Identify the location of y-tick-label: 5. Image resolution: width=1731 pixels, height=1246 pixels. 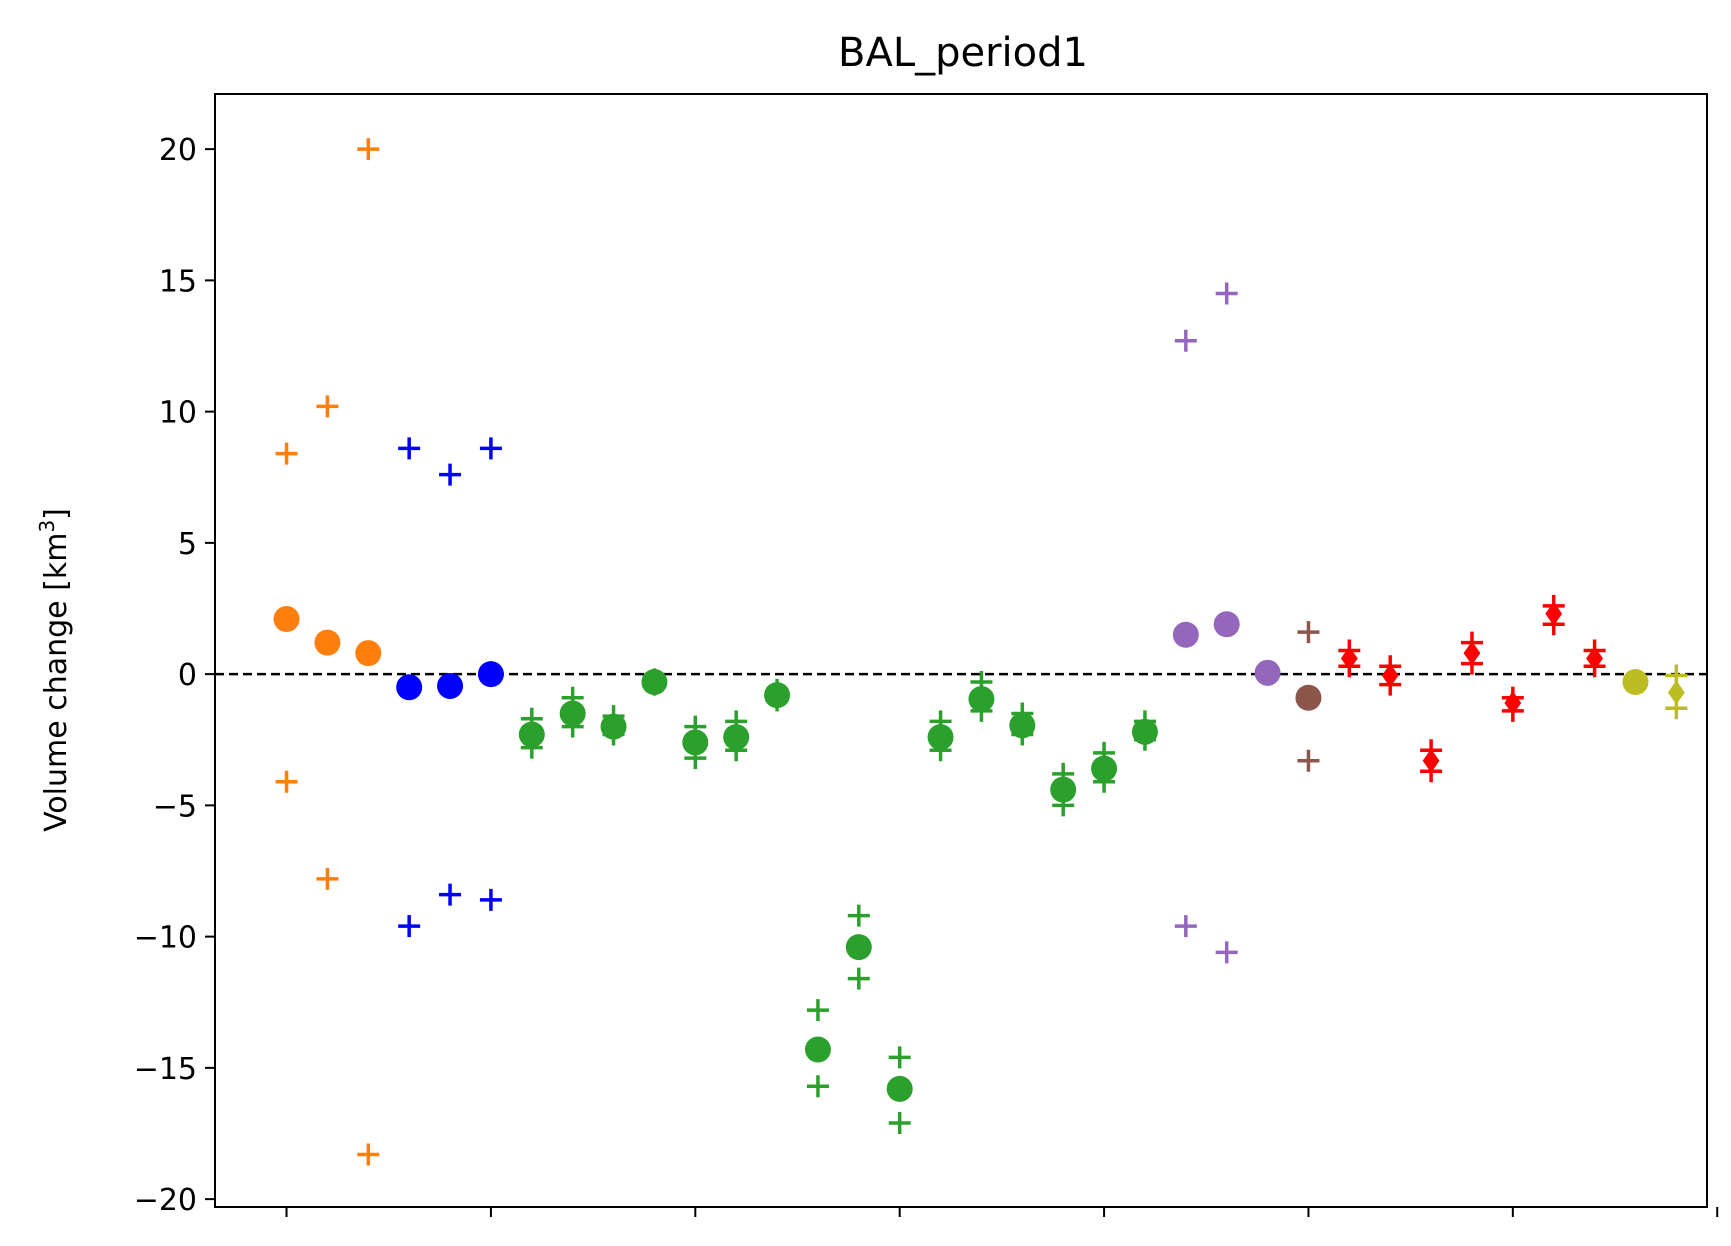
(187, 544).